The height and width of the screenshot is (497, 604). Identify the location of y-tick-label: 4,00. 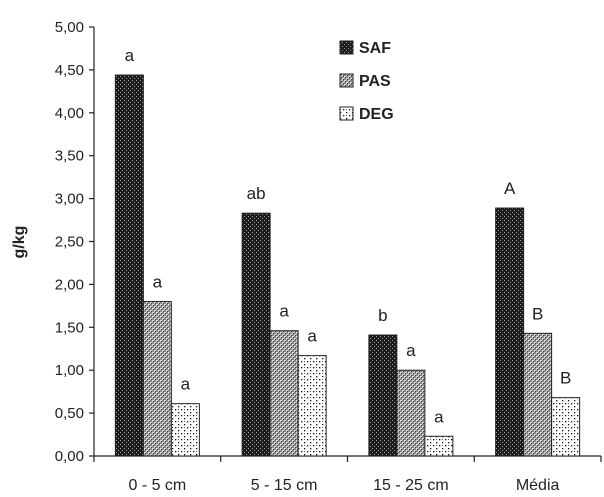
(69, 113).